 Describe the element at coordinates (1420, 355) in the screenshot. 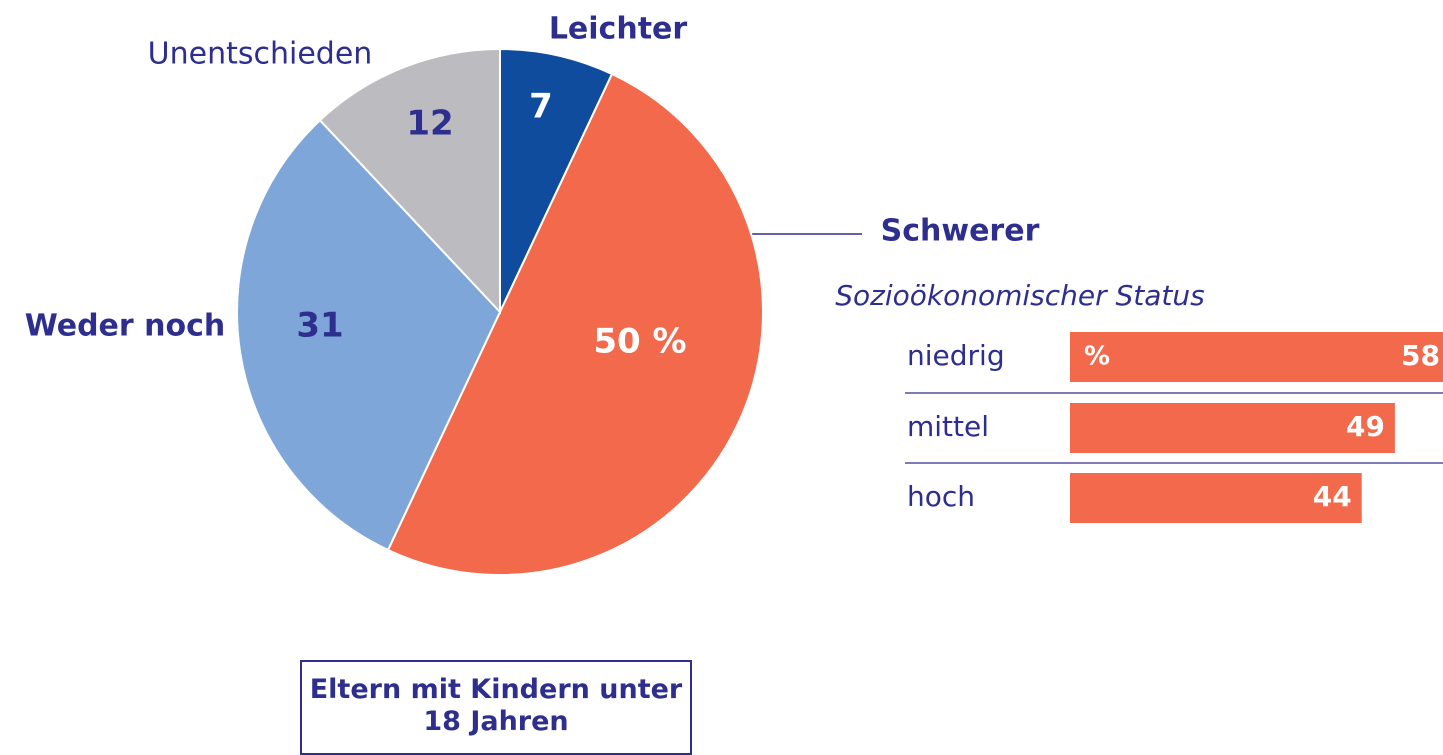

I see `value-label: 58` at that location.